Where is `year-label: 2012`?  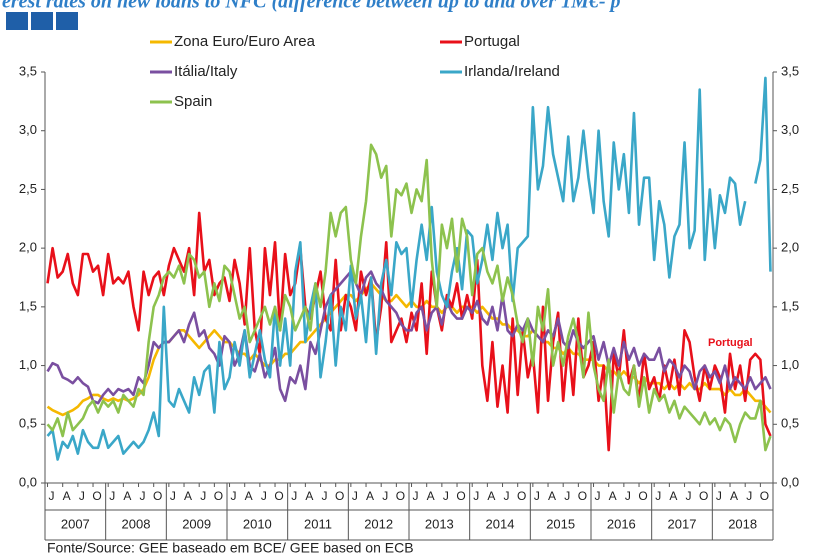 year-label: 2012 is located at coordinates (378, 523).